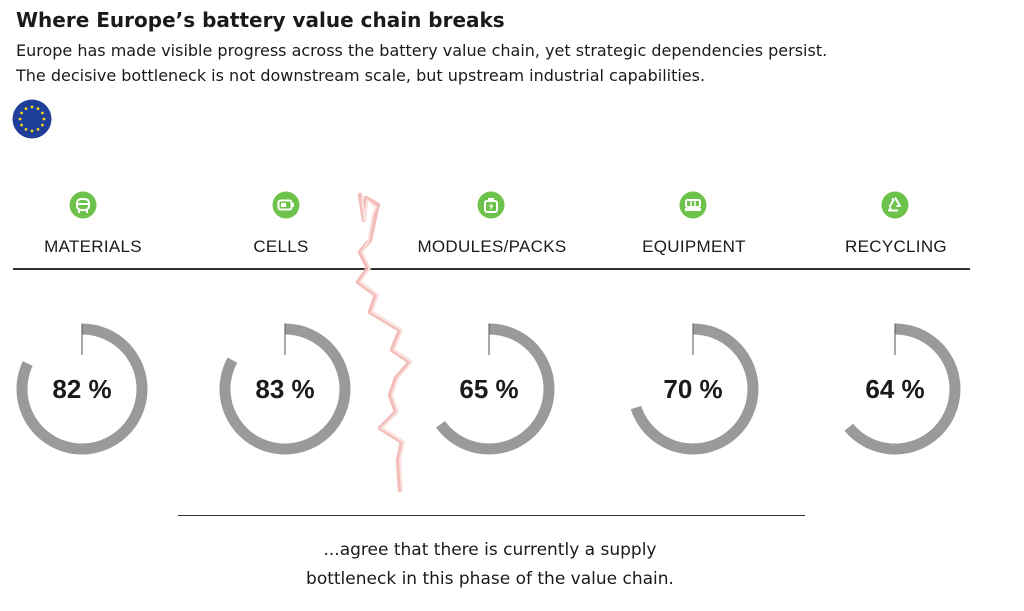 The width and height of the screenshot is (1024, 611). I want to click on donut-value-label: 82 %, so click(81, 389).